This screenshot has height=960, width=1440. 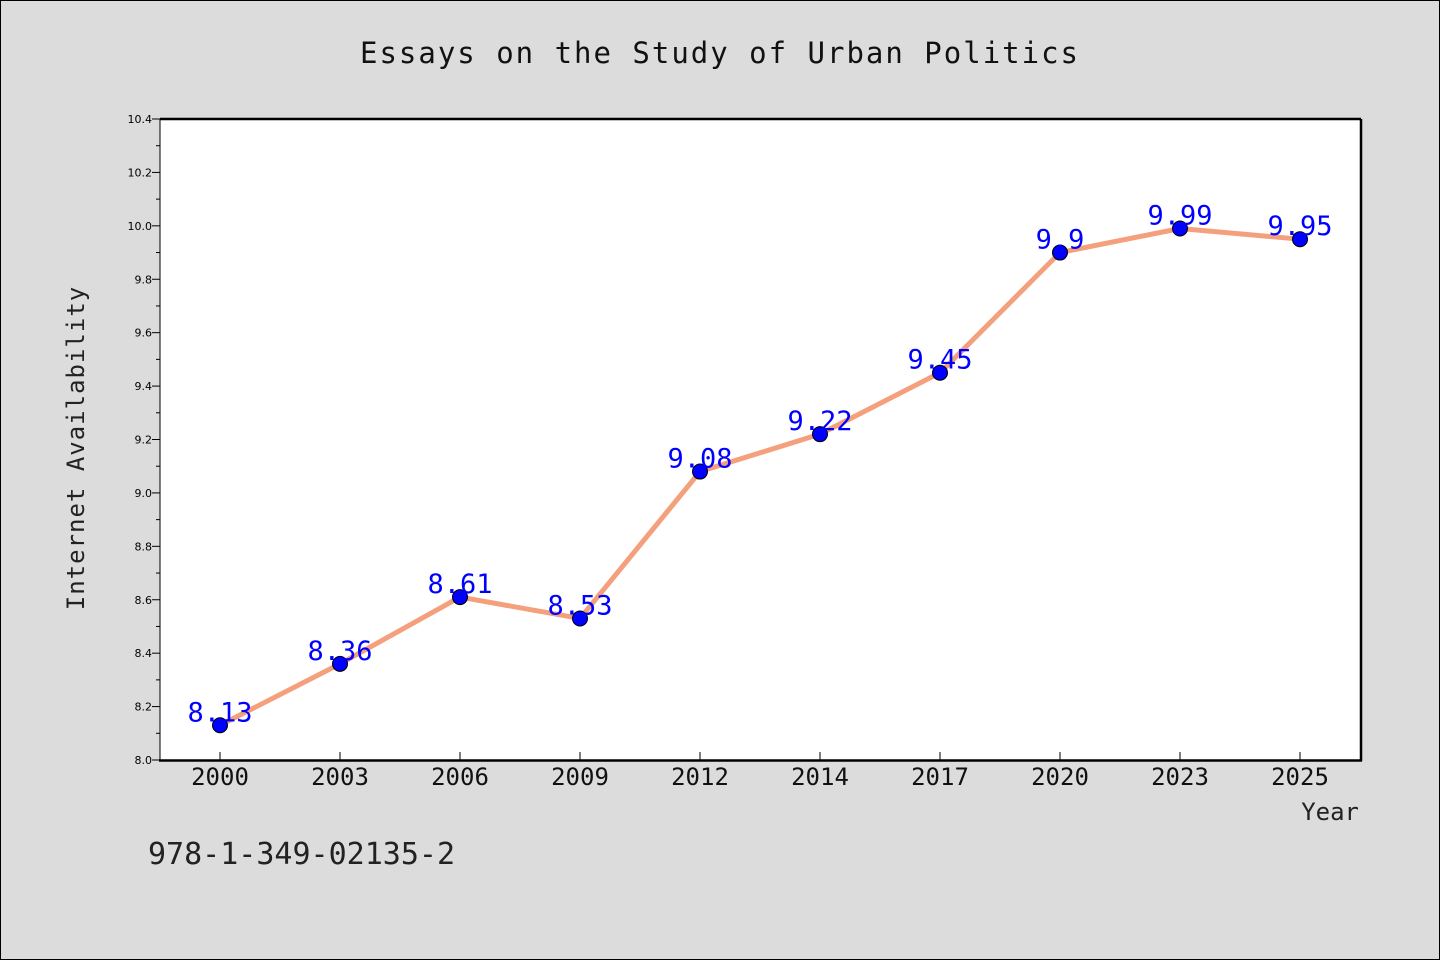 I want to click on y-tick-label: 9.2, so click(x=144, y=440).